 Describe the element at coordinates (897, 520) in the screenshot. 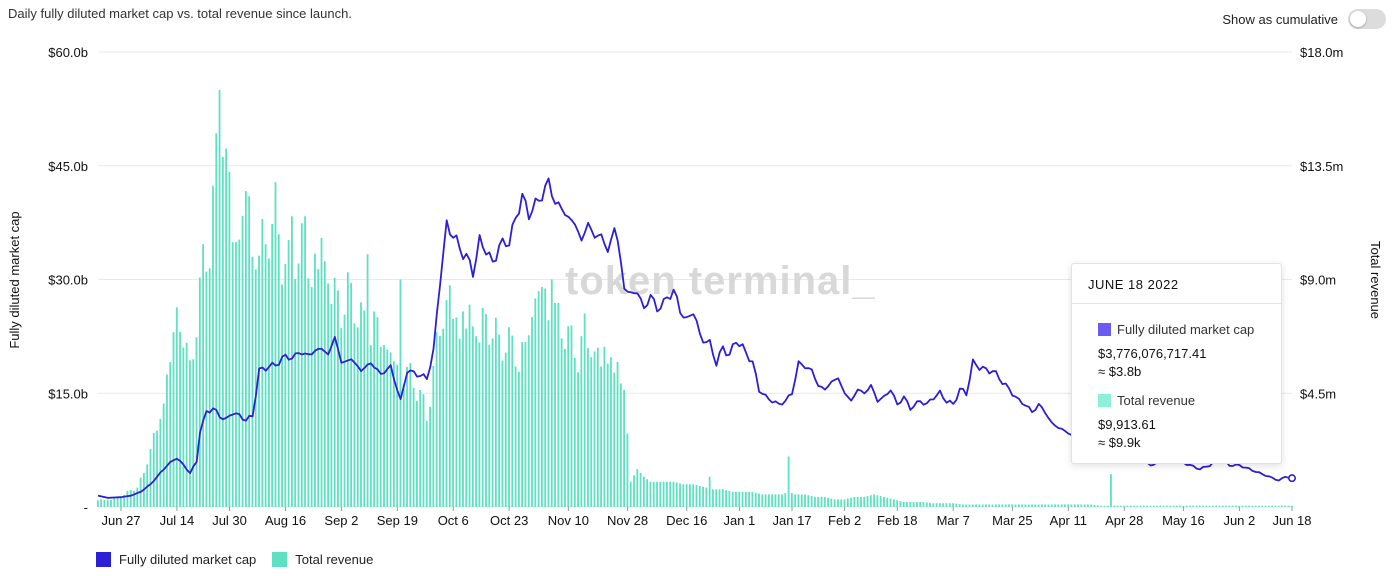

I see `x-tick-label: Feb 18` at that location.